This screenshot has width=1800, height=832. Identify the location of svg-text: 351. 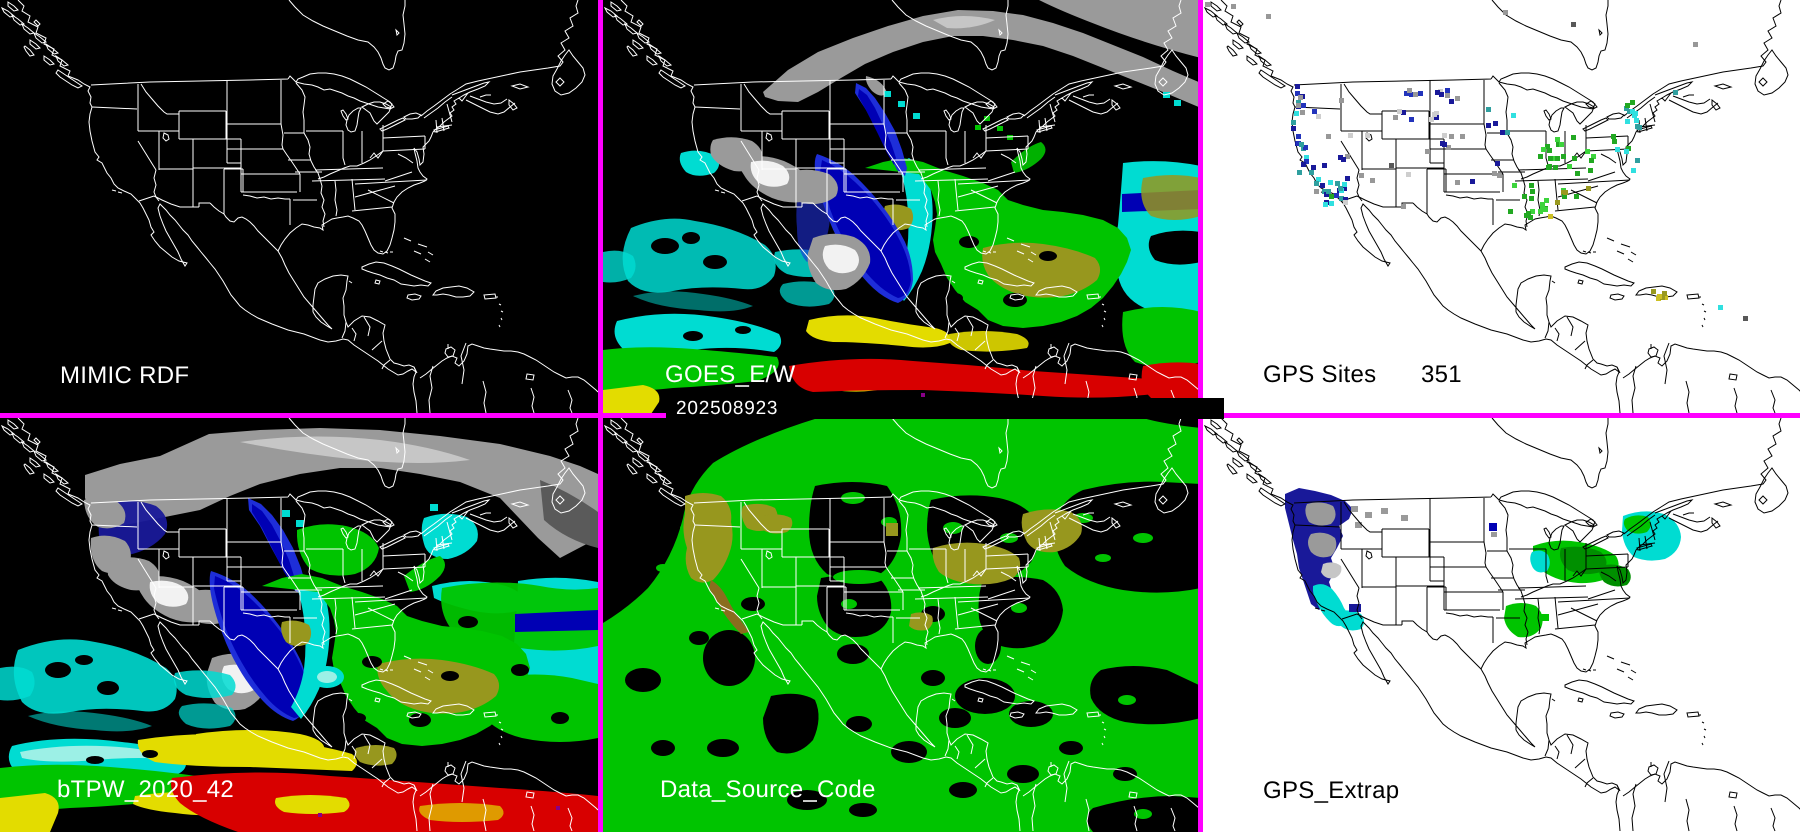
(1441, 374).